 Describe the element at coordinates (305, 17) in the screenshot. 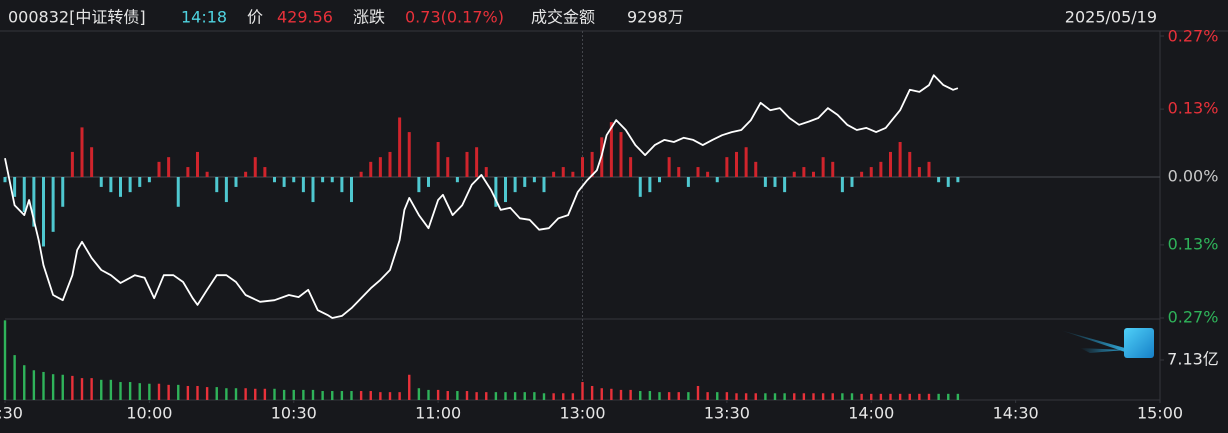

I see `price: 429.56` at that location.